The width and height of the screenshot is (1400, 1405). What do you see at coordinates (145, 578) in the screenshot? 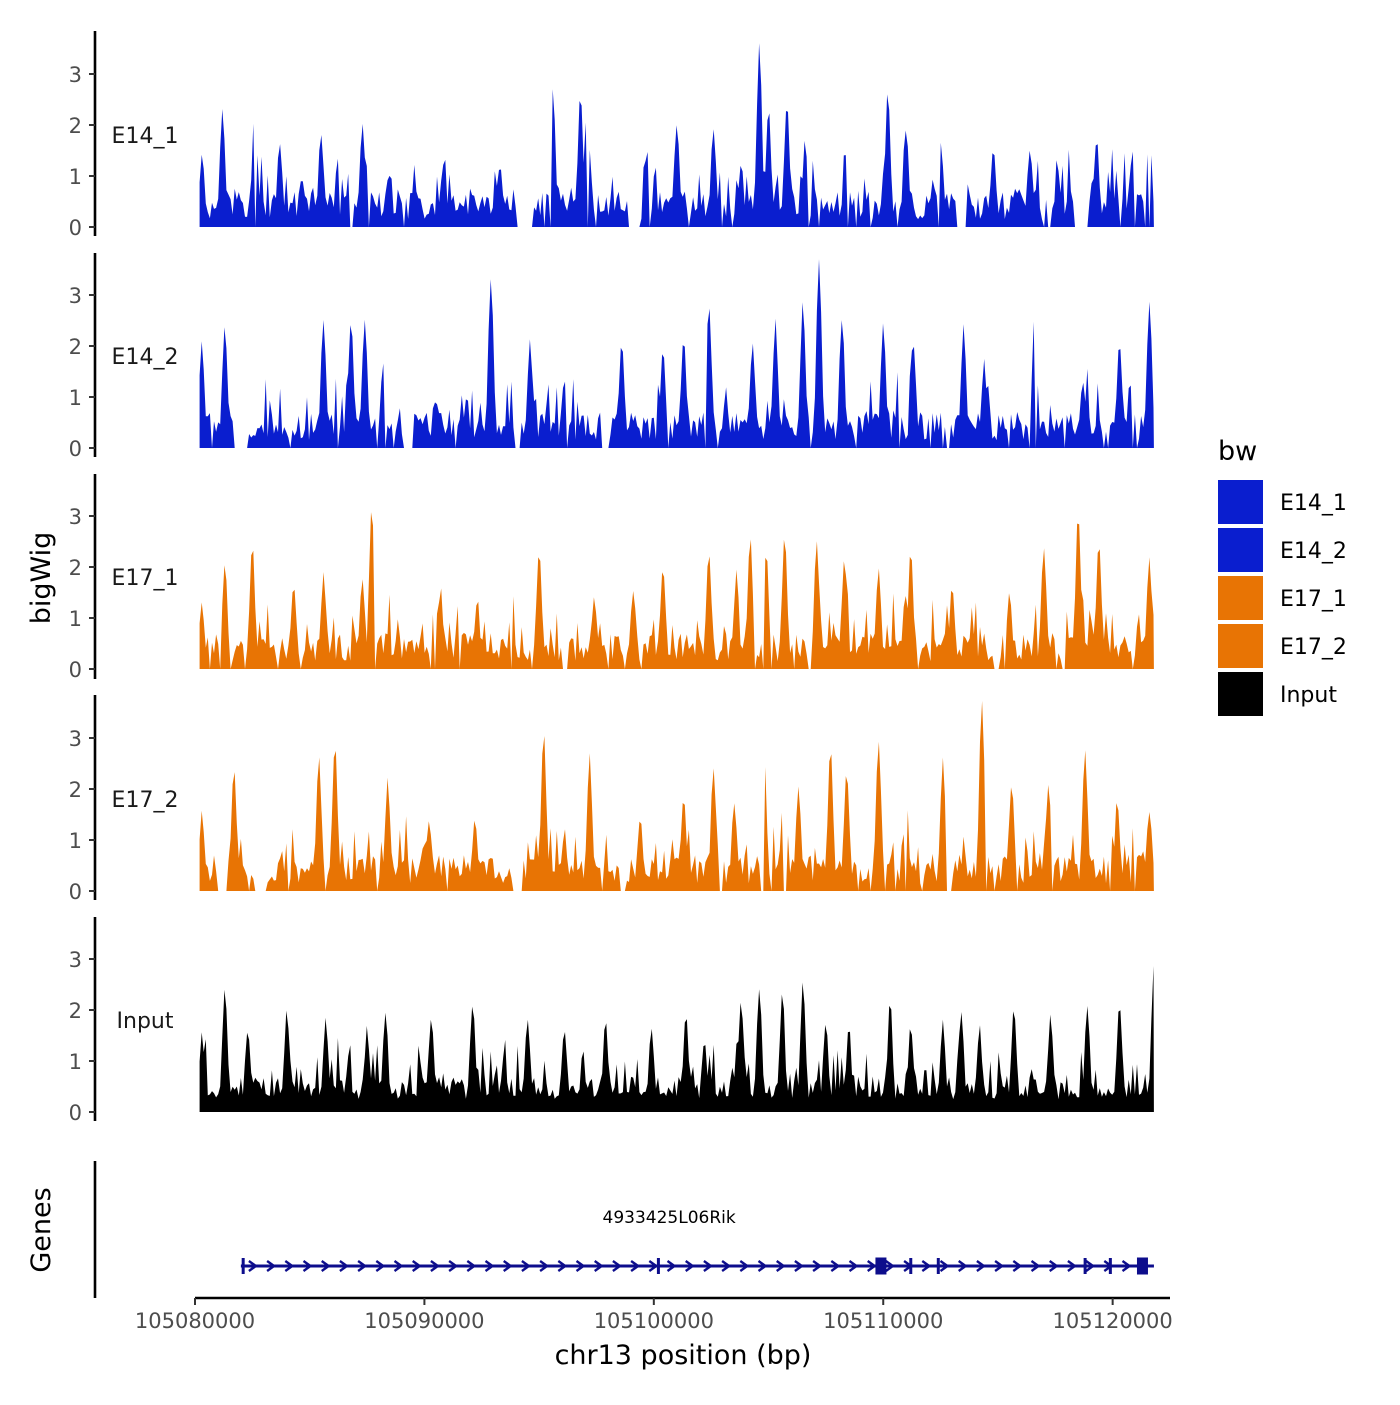
I see `track-label: E17_1` at bounding box center [145, 578].